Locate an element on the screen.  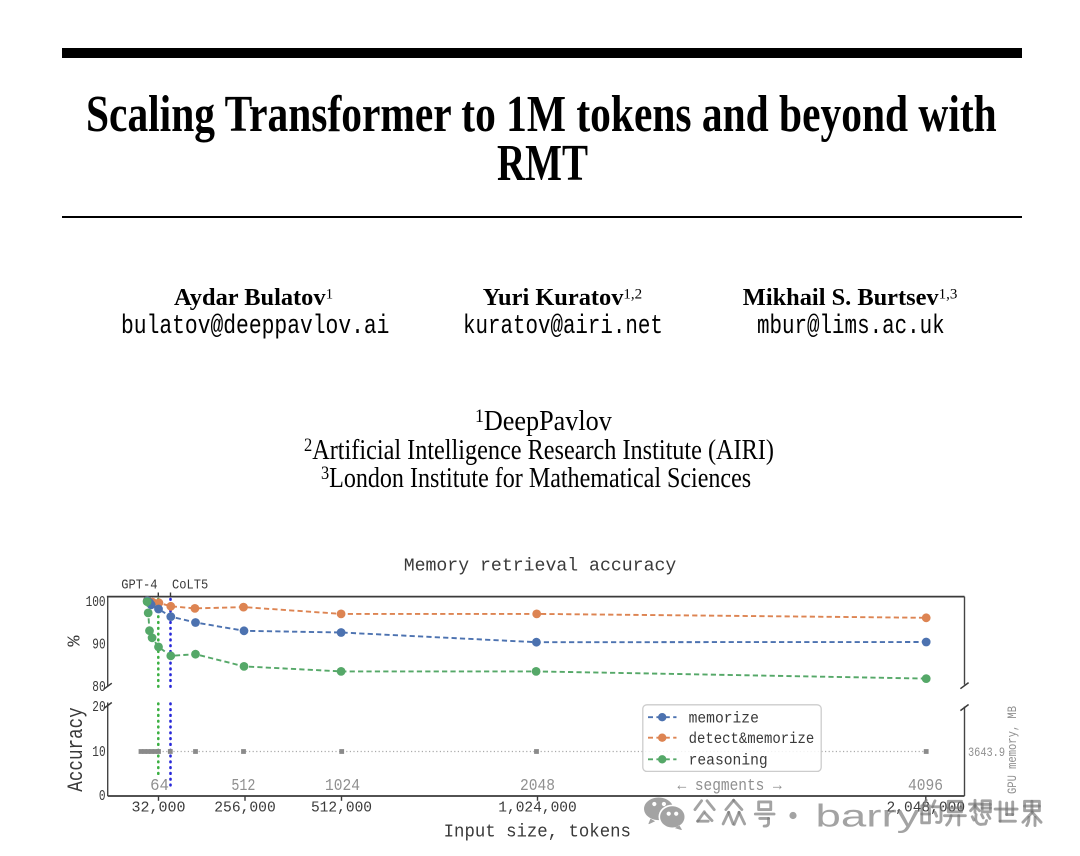
svg-text: detect&memorize is located at coordinates (752, 739).